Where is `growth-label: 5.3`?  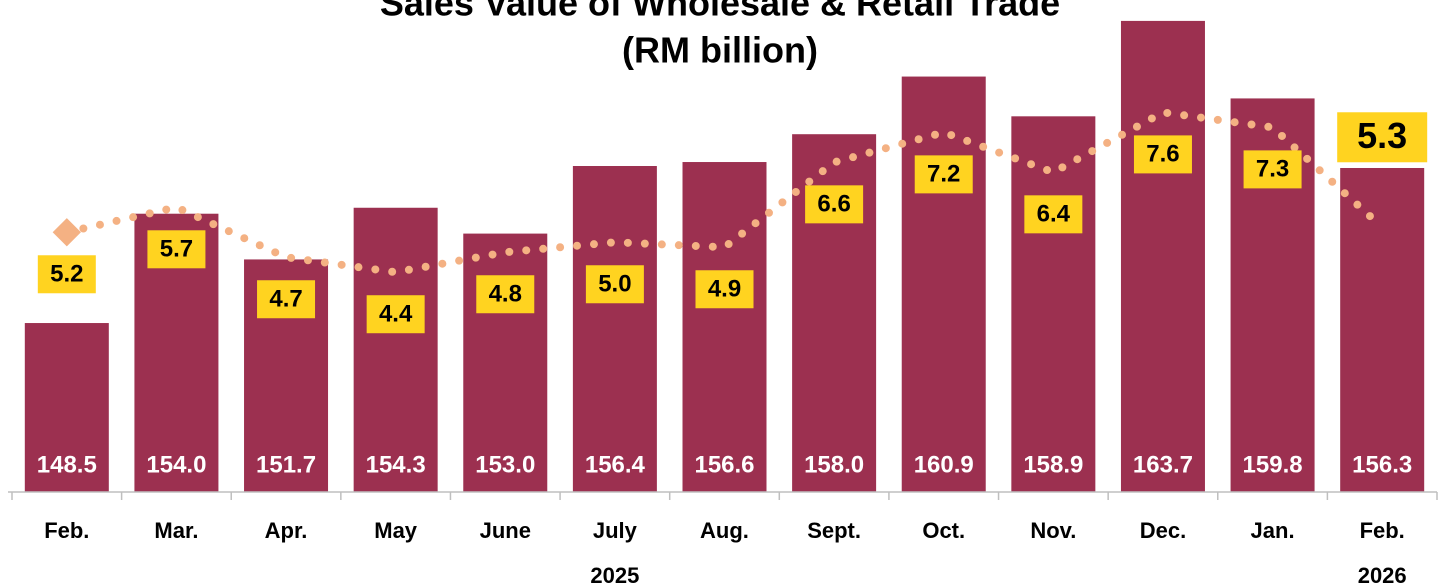 growth-label: 5.3 is located at coordinates (1382, 135).